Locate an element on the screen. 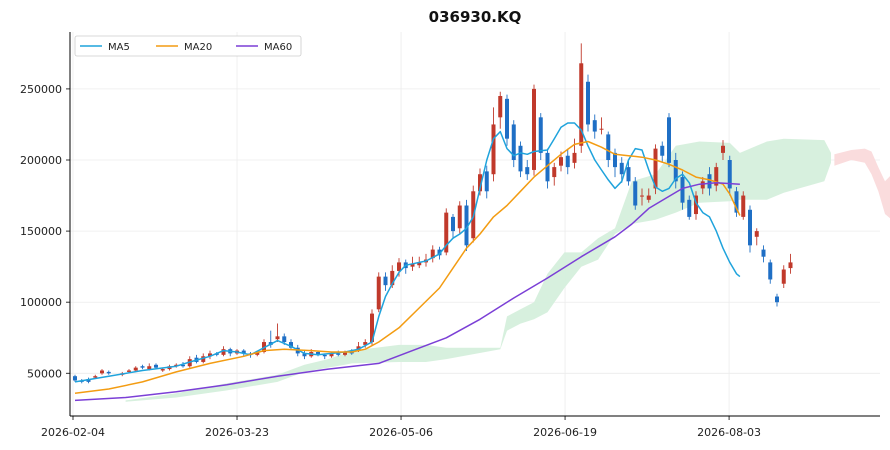  legend-box is located at coordinates (188, 46).